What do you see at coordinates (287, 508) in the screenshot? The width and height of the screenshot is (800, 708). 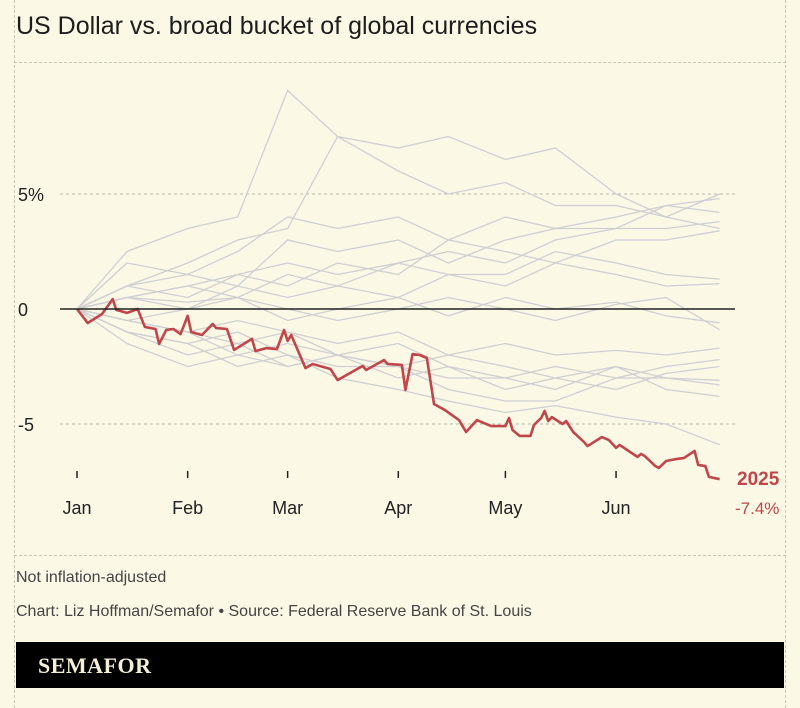 I see `x-tick-label: Mar` at bounding box center [287, 508].